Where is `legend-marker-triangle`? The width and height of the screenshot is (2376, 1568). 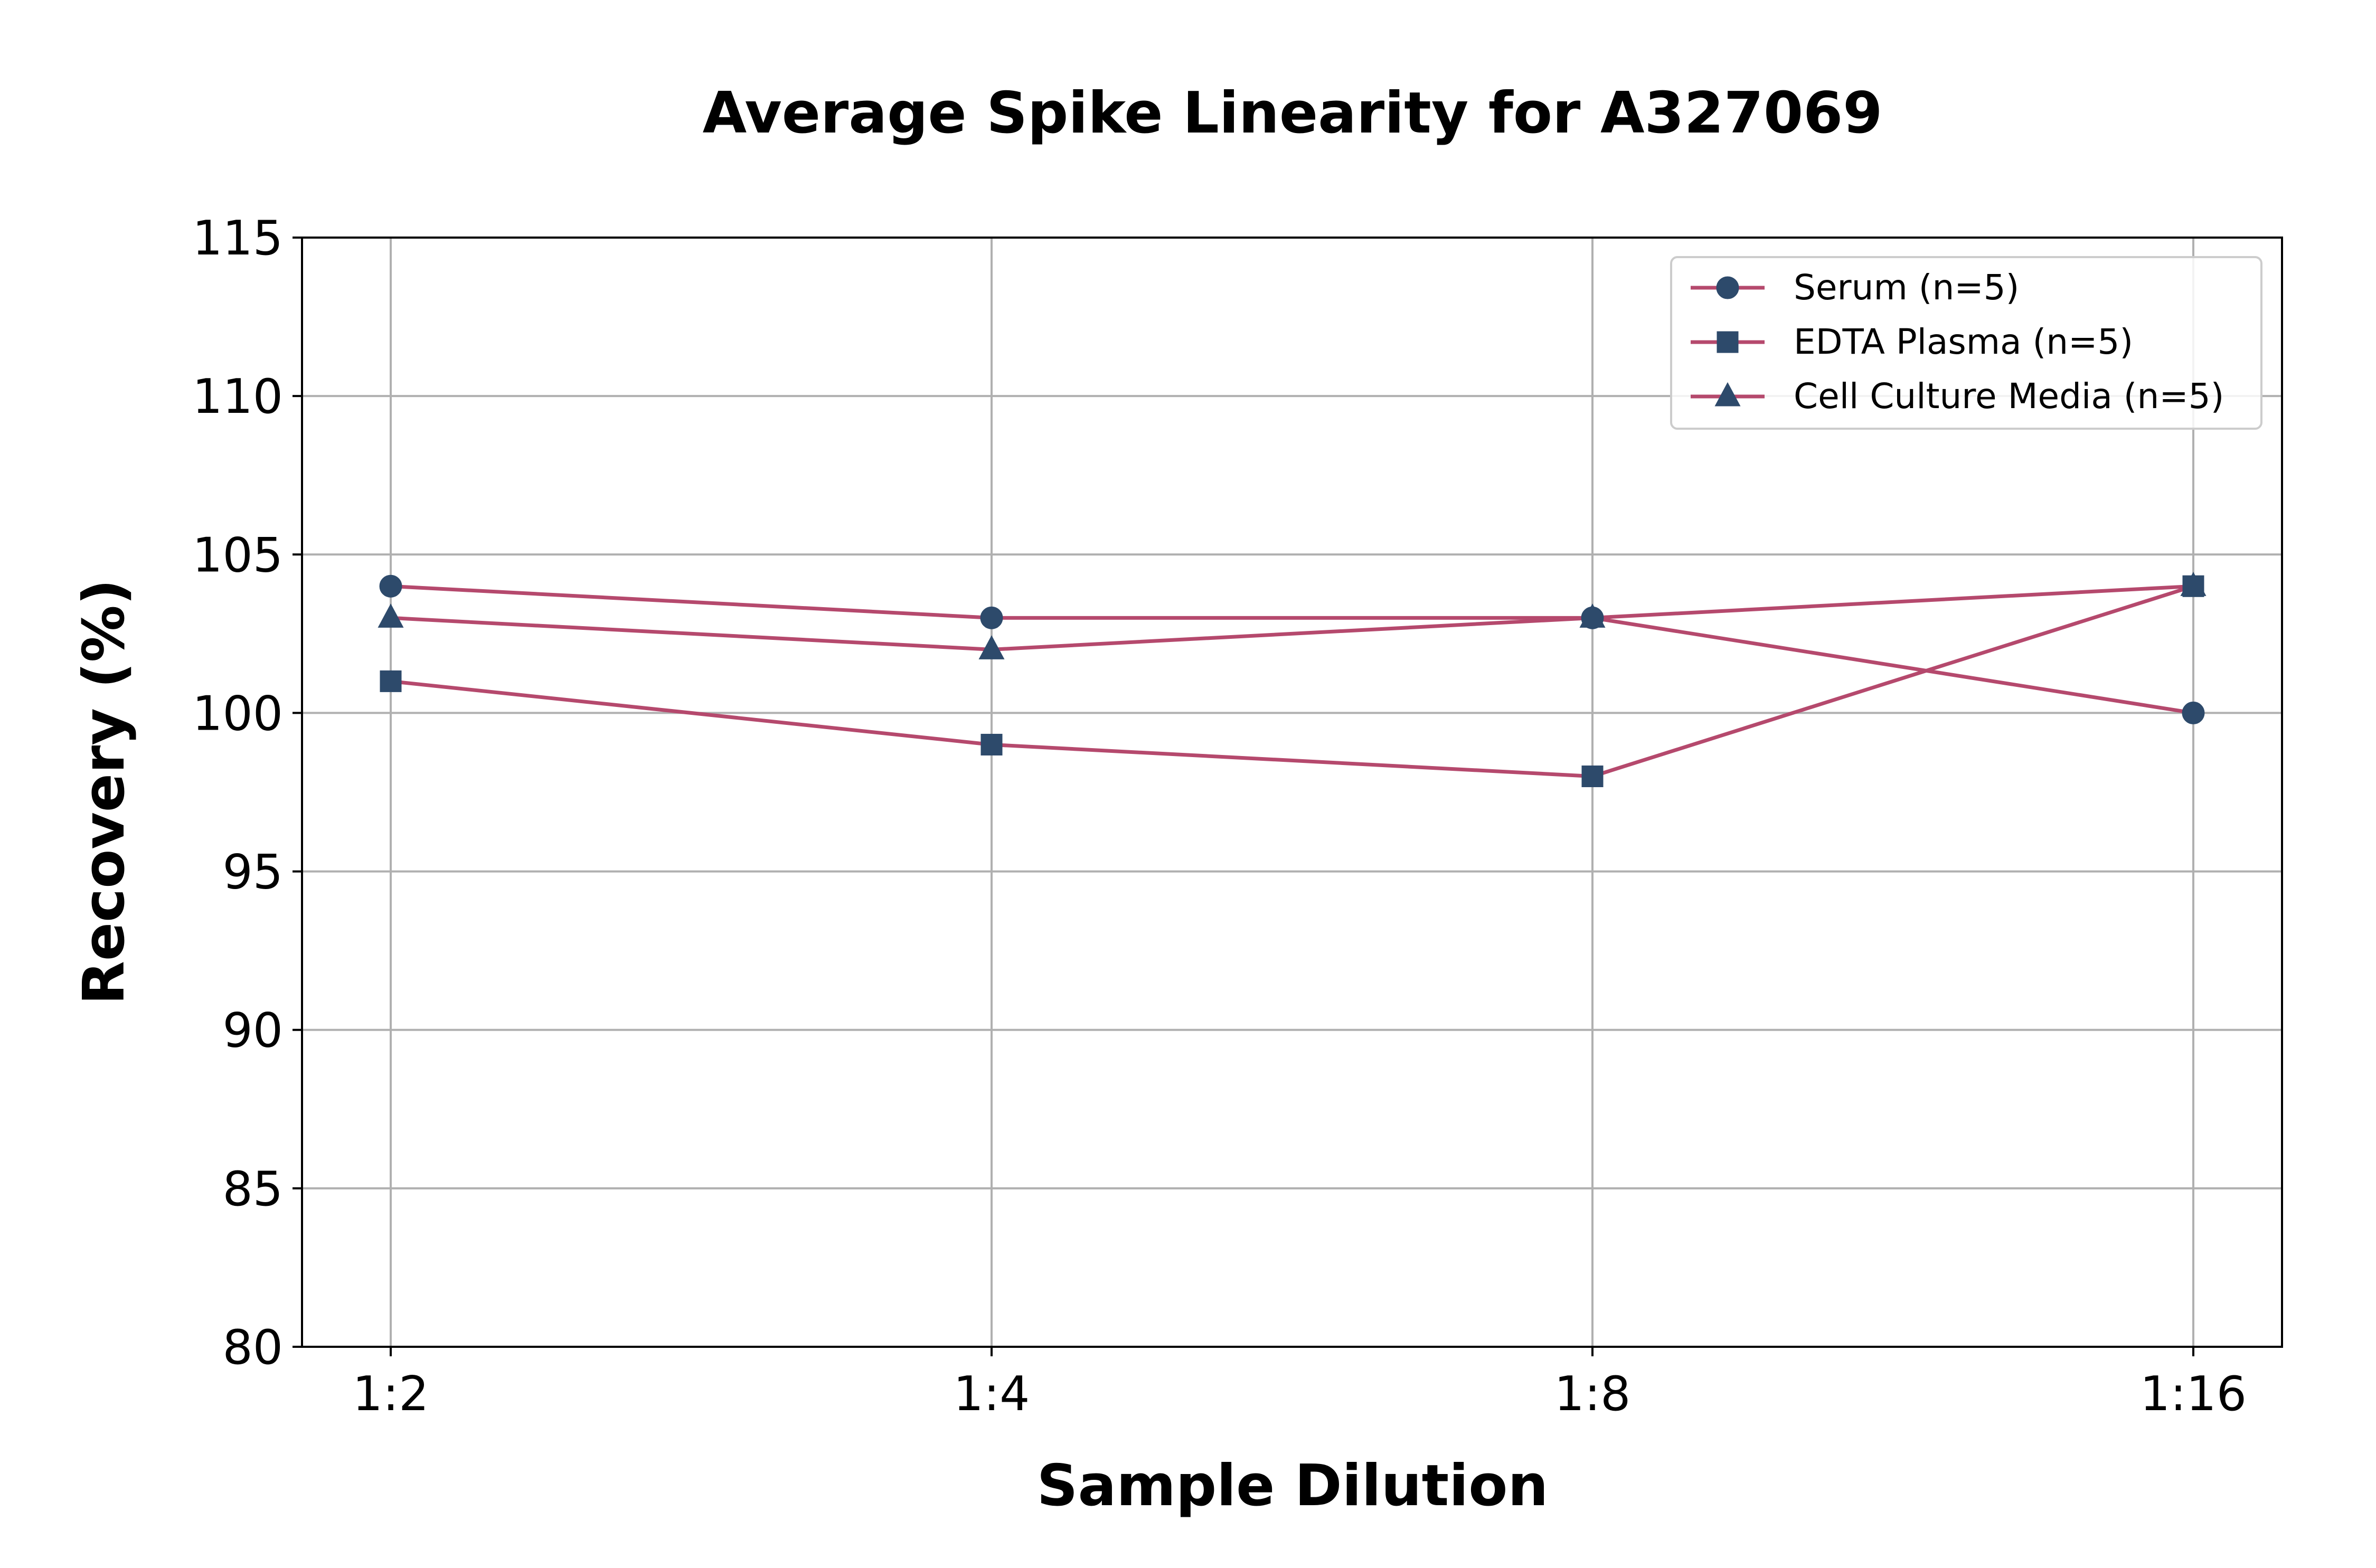 legend-marker-triangle is located at coordinates (1727, 395).